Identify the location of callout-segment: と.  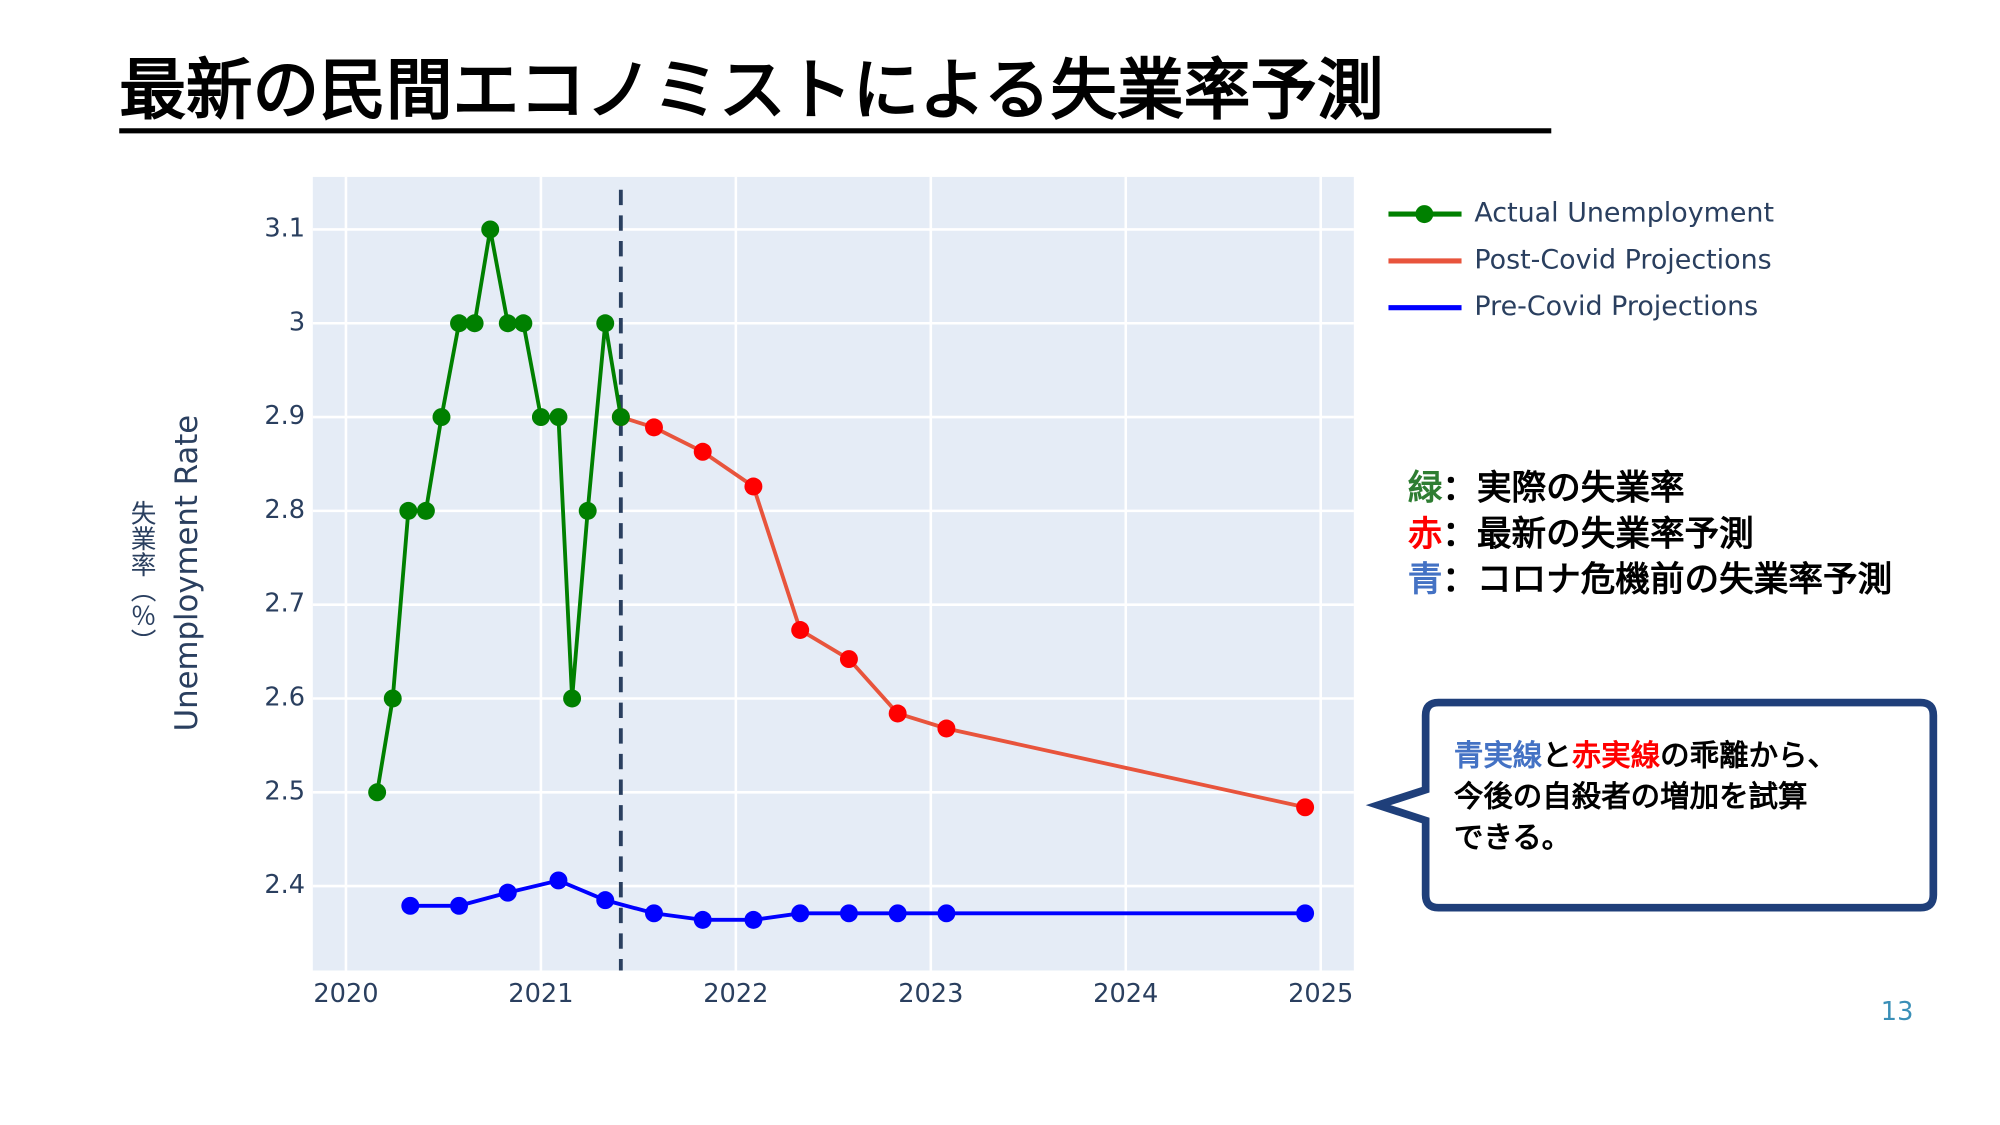
(1556, 755).